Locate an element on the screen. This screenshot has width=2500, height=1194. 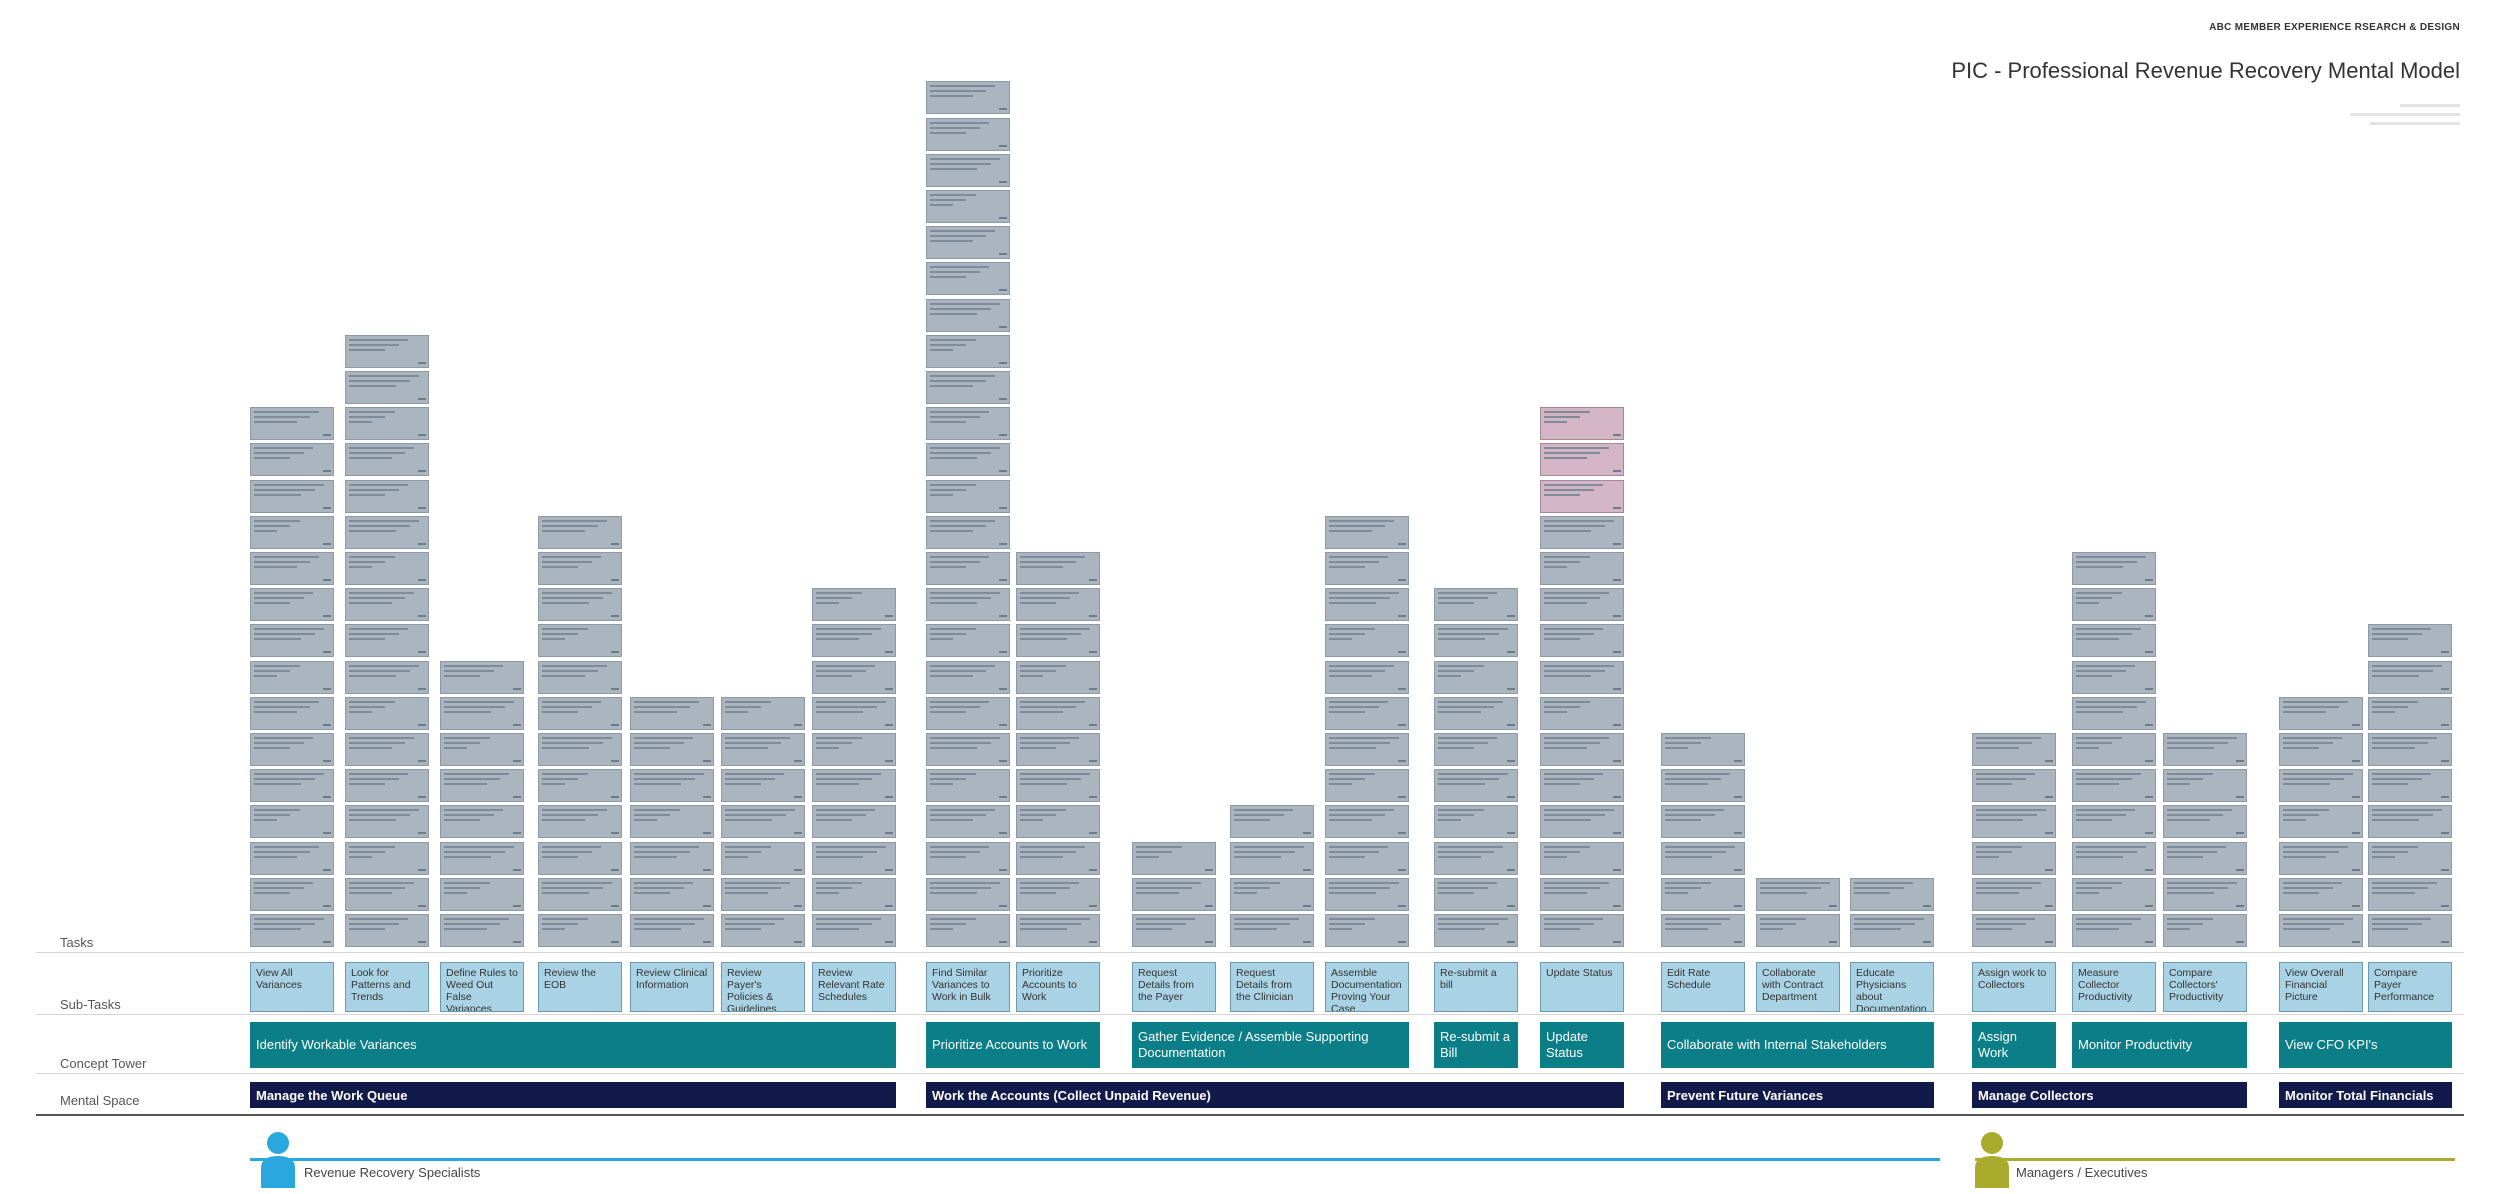
subtask-prioritize-accounts: Prioritize Accounts to Work is located at coordinates (1058, 987).